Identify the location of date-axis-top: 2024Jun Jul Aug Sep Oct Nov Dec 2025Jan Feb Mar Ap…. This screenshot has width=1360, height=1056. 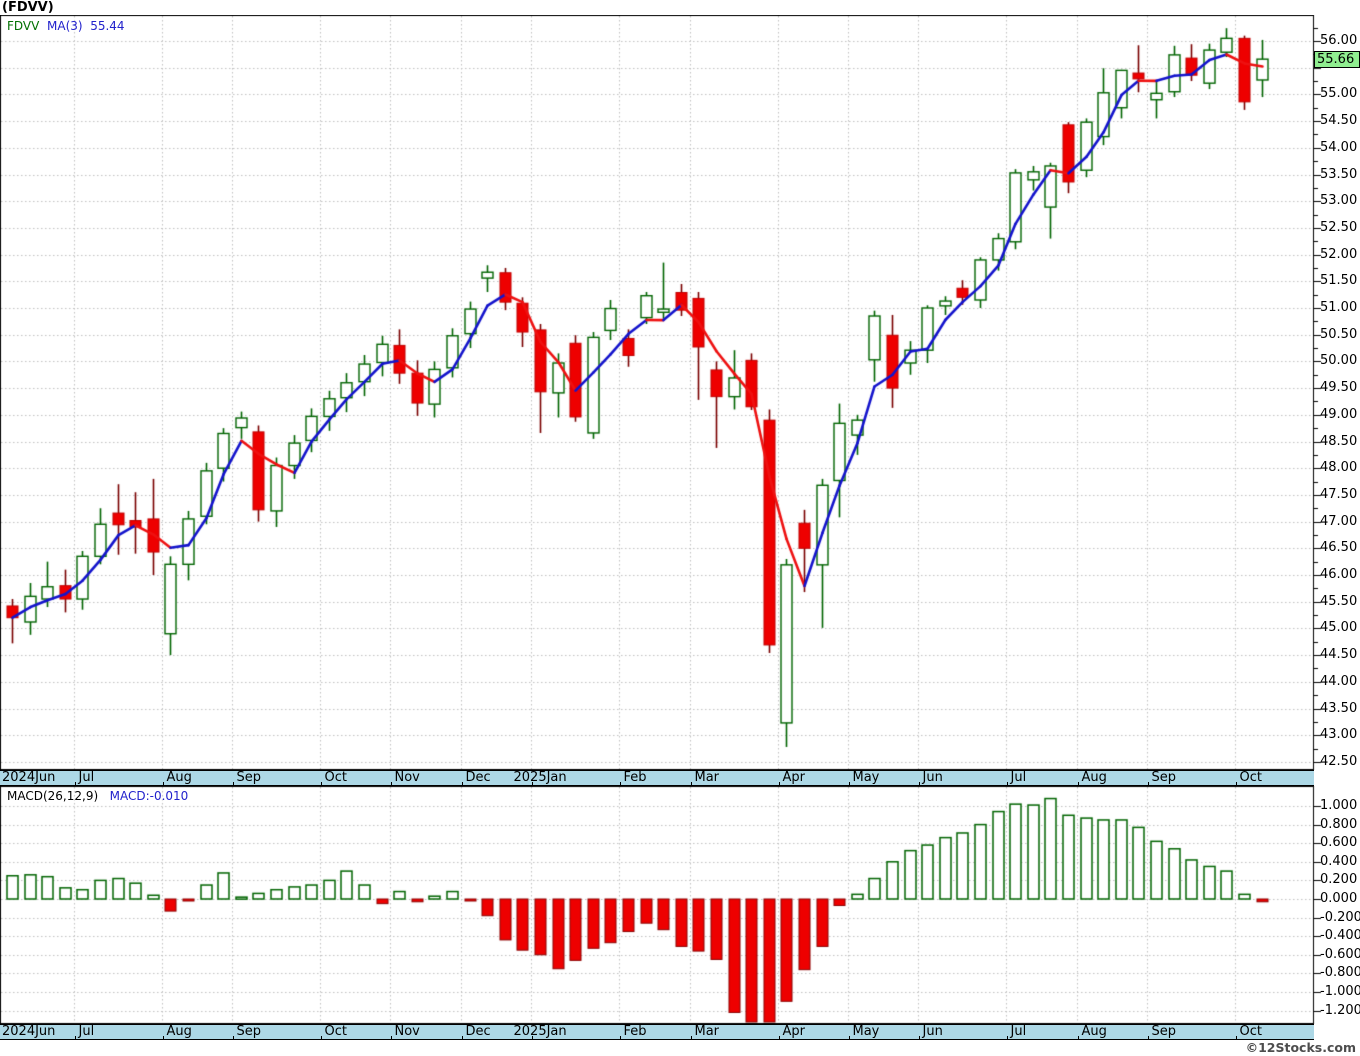
(657, 778).